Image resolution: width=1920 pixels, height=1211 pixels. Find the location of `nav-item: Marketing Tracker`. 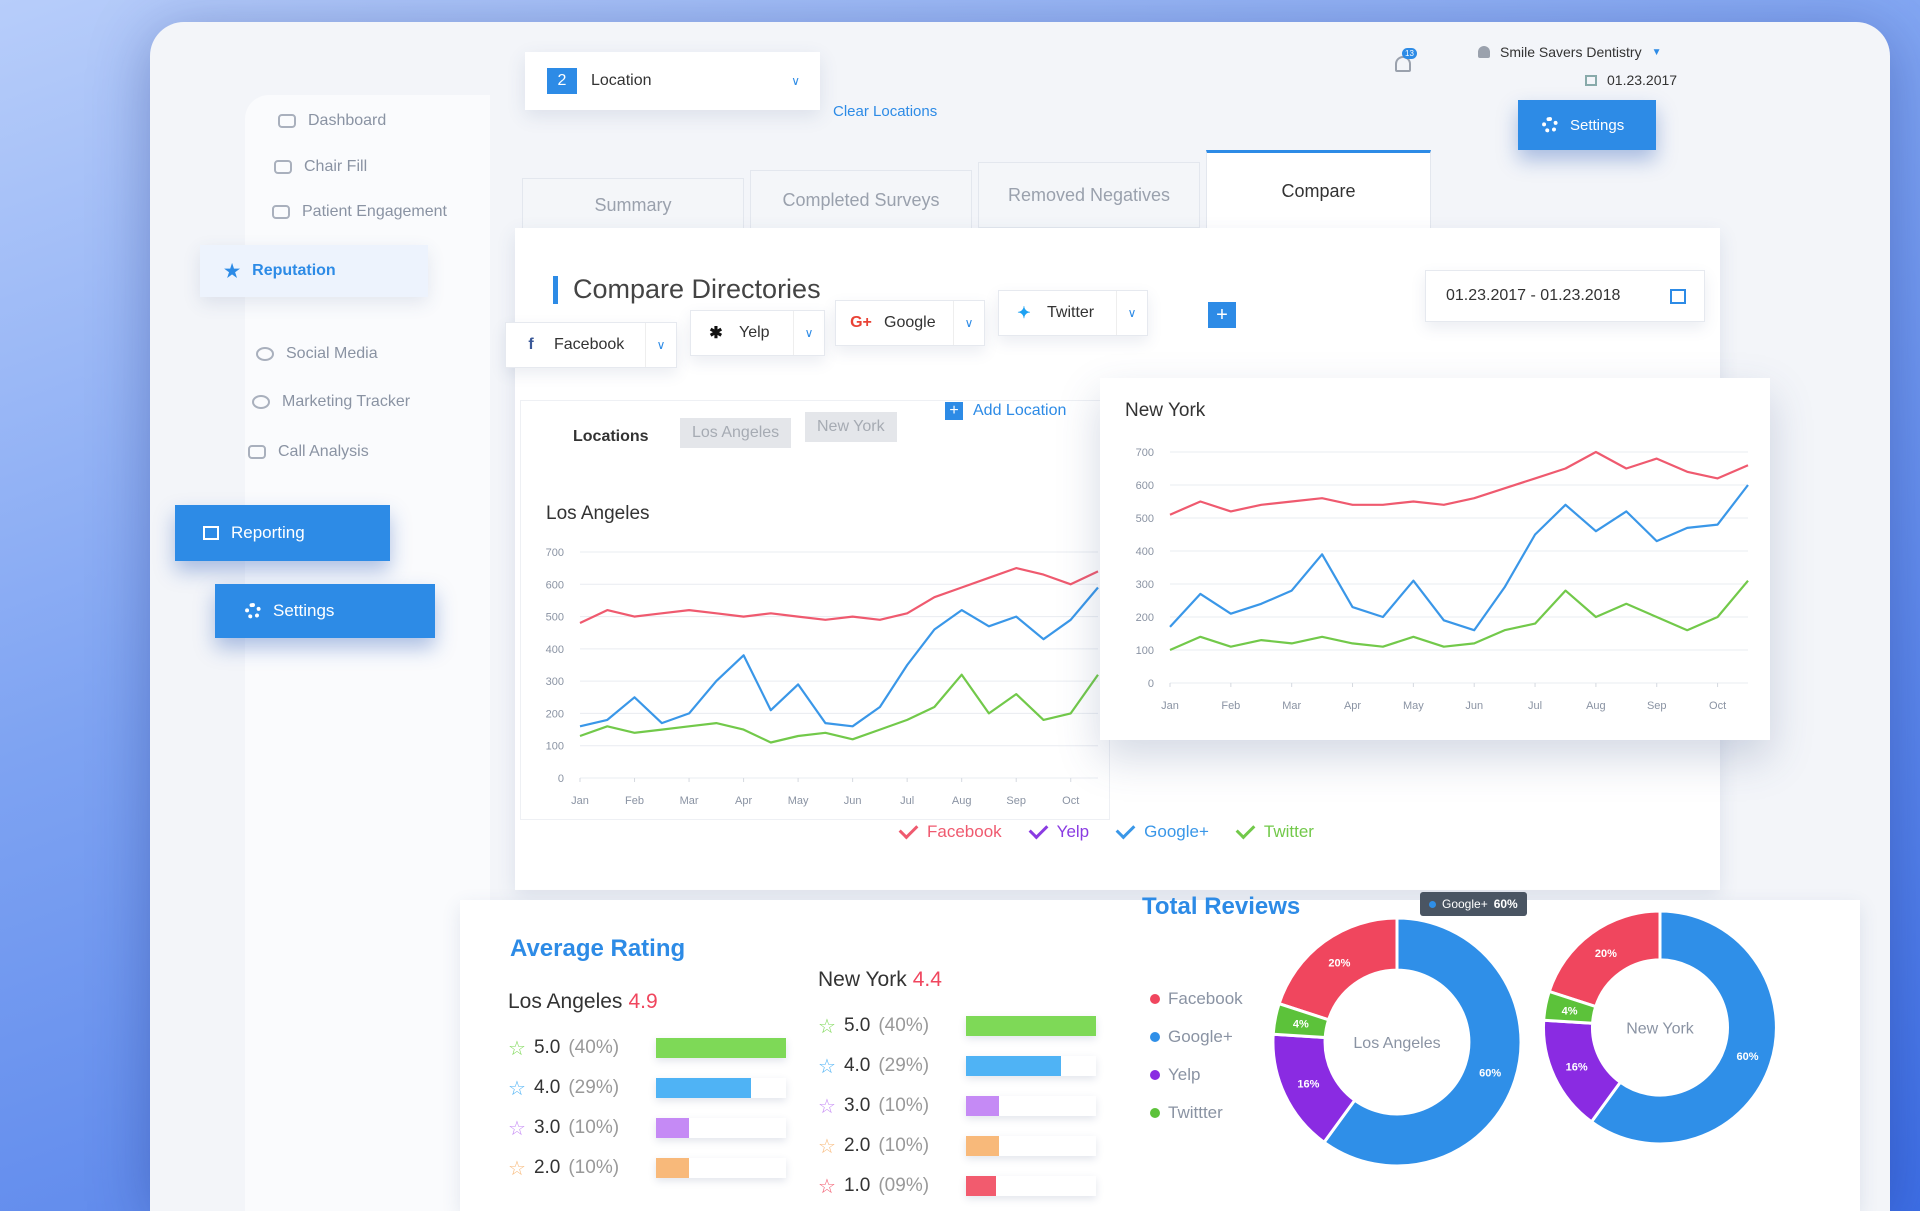

nav-item: Marketing Tracker is located at coordinates (331, 402).